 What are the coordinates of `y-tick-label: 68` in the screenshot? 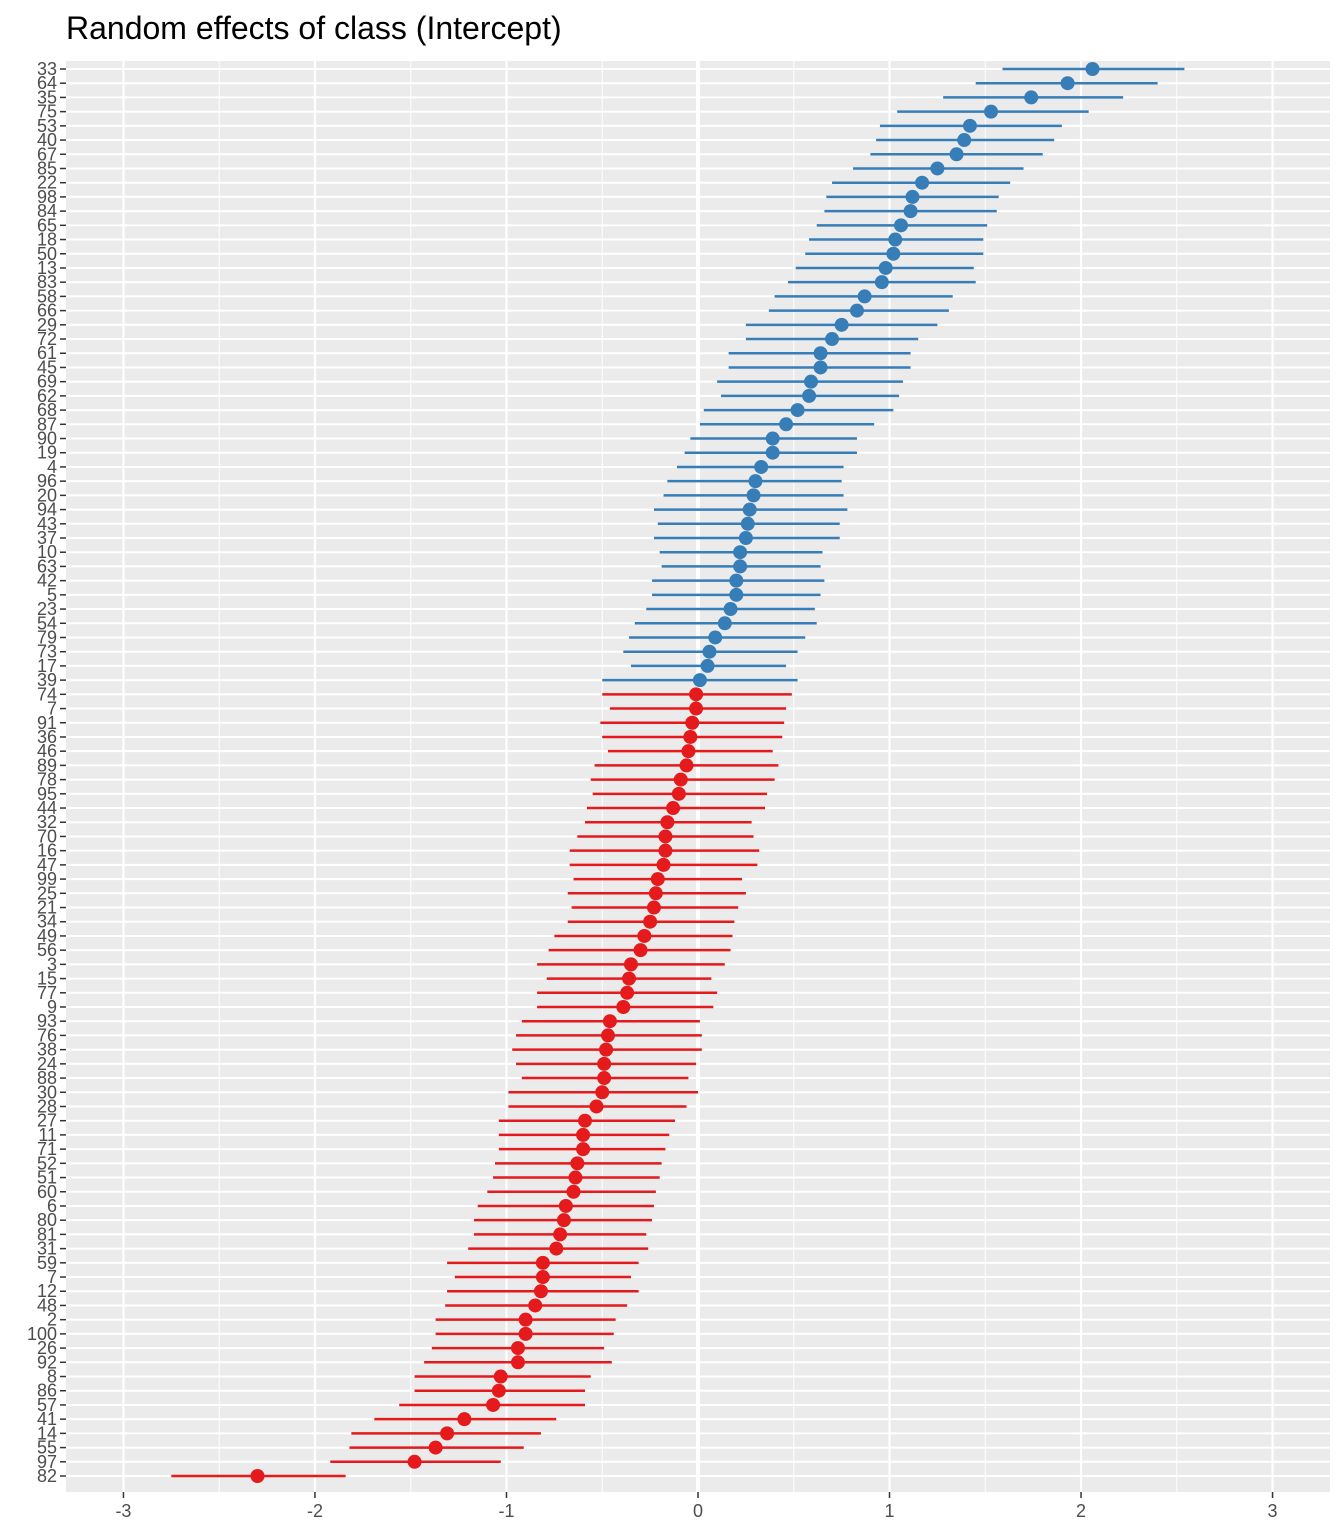 It's located at (47, 410).